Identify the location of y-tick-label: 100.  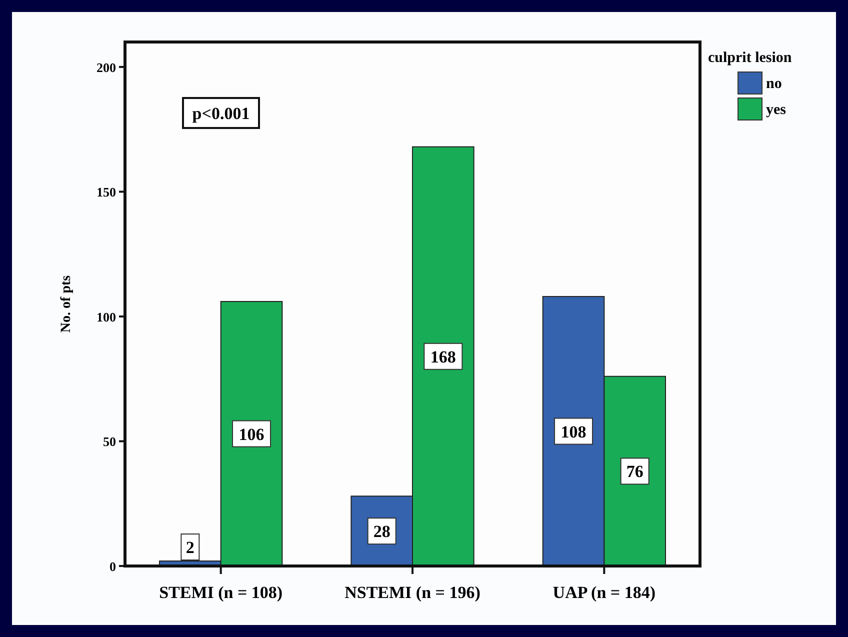
(106, 316).